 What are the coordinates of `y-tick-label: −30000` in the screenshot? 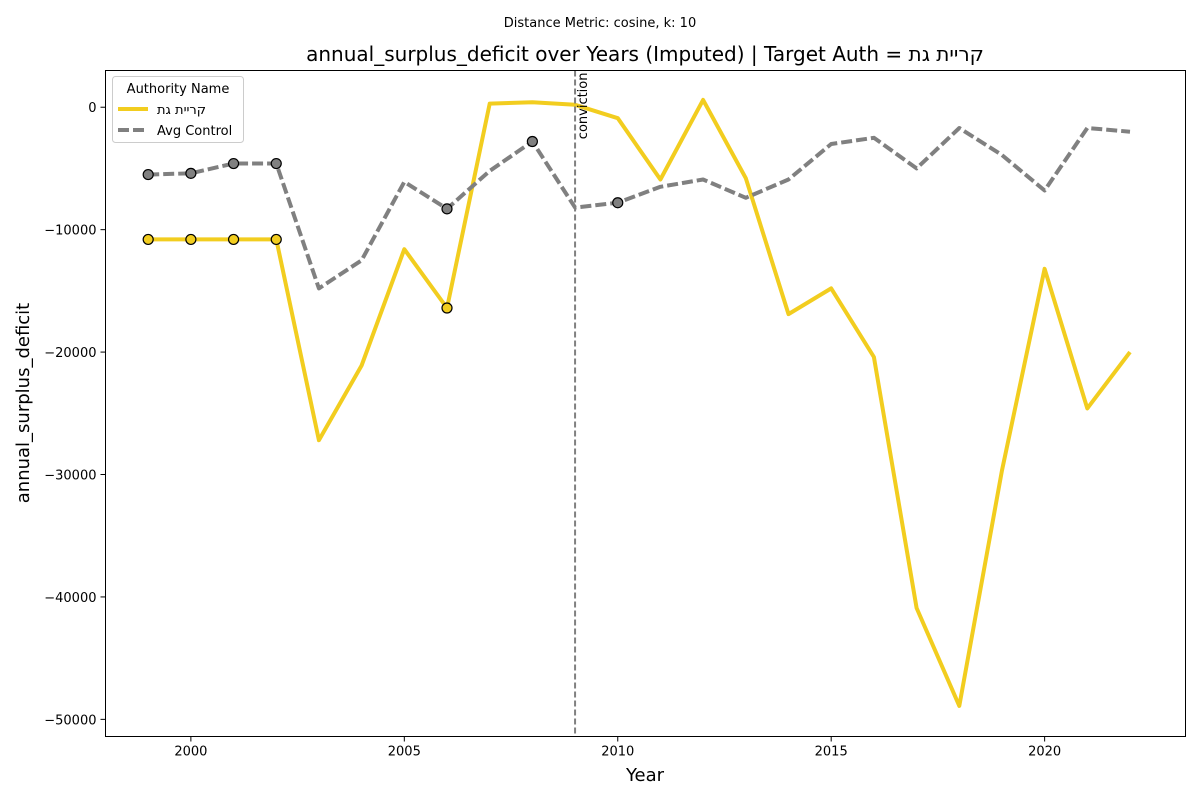 It's located at (70, 476).